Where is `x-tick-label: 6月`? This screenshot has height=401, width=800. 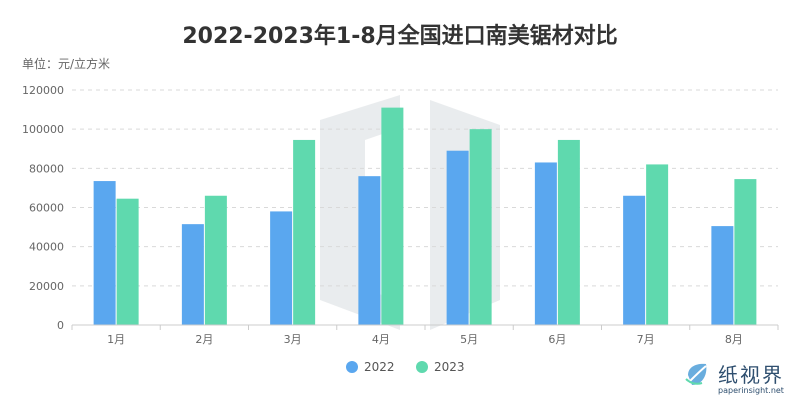 x-tick-label: 6月 is located at coordinates (557, 339).